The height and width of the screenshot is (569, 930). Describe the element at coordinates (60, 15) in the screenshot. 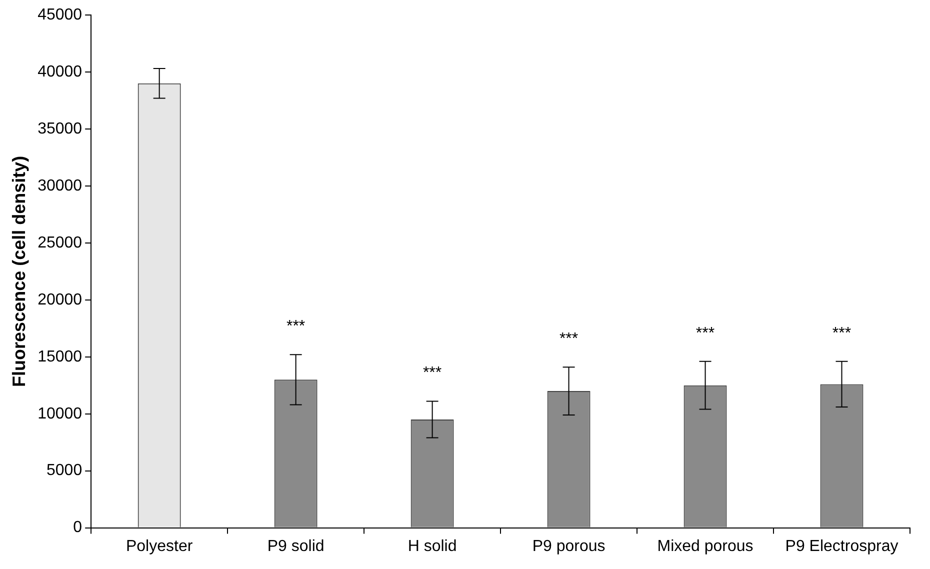

I see `y-tick-label: 45000` at that location.